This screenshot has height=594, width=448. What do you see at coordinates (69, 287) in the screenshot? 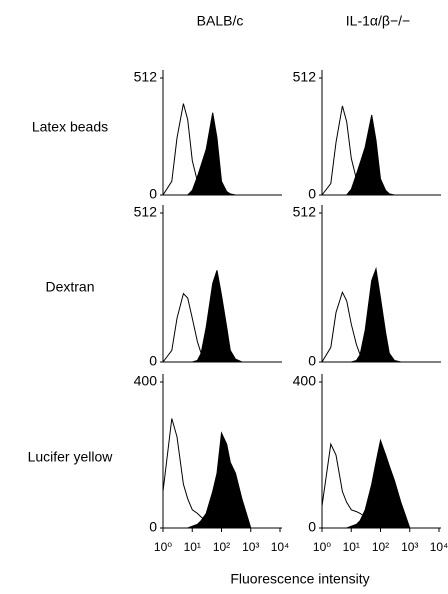
I see `row-label: Dextran` at bounding box center [69, 287].